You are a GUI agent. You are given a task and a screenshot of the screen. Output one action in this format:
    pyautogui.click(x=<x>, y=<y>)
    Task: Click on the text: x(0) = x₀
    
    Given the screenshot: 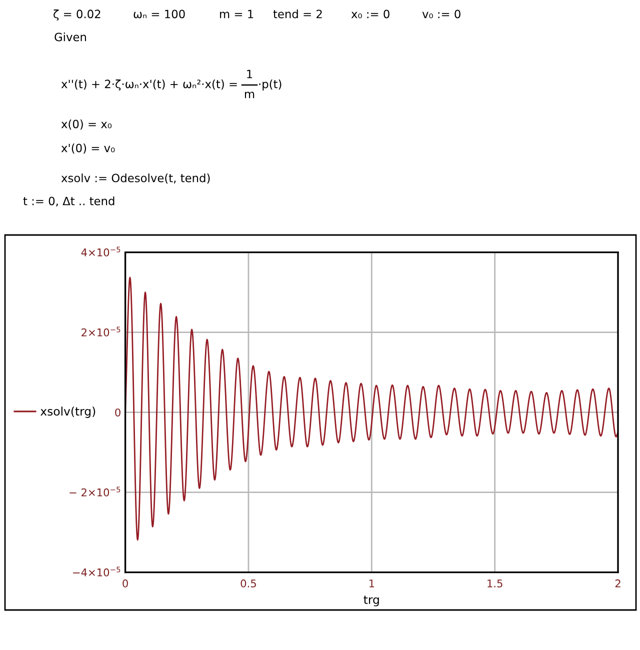 What is the action you would take?
    pyautogui.click(x=86, y=125)
    